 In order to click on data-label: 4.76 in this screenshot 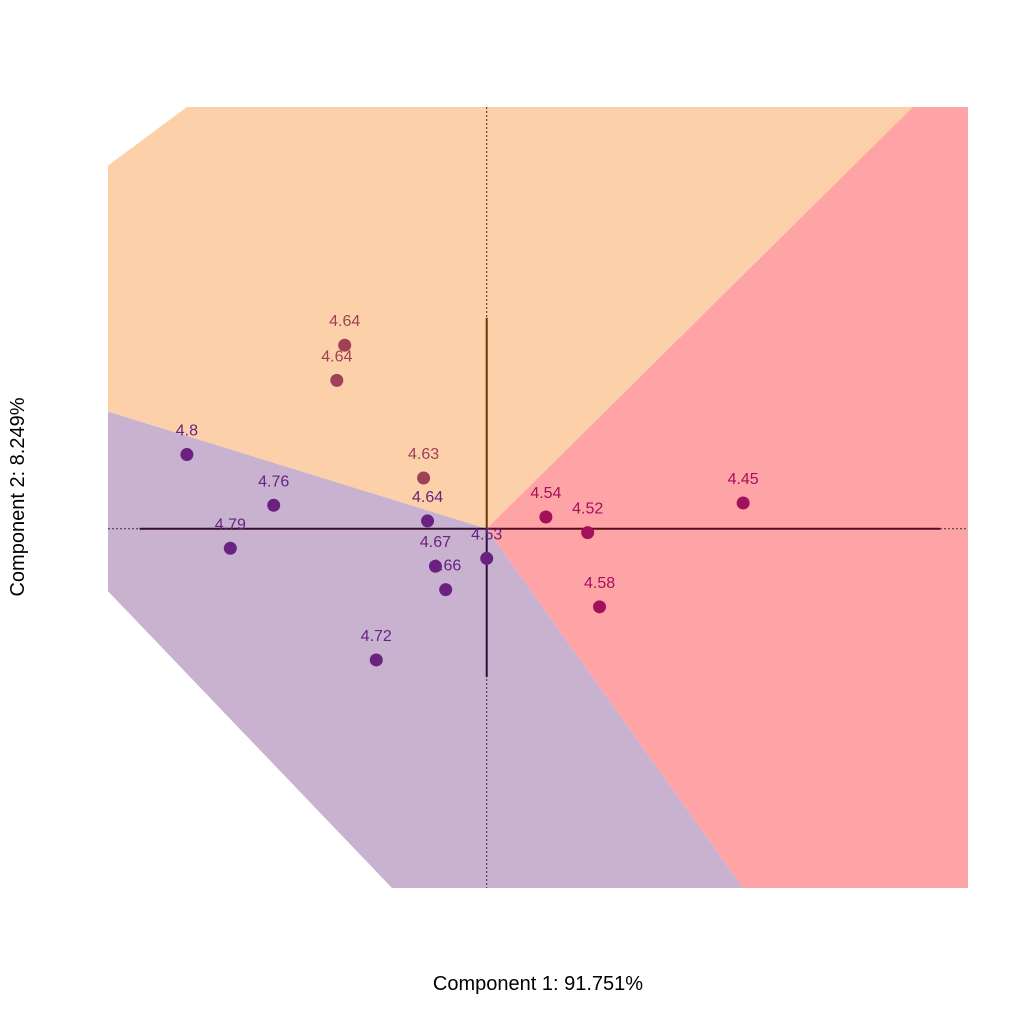, I will do `click(273, 481)`.